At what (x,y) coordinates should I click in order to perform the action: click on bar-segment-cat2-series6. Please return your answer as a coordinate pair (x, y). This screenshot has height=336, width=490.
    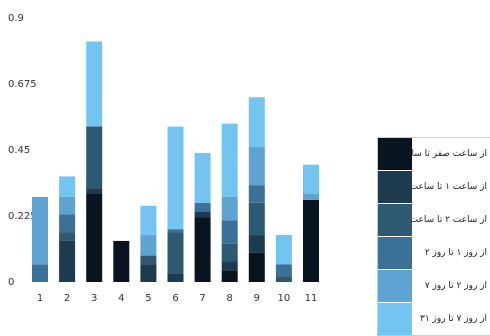
    Looking at the image, I should click on (67, 186).